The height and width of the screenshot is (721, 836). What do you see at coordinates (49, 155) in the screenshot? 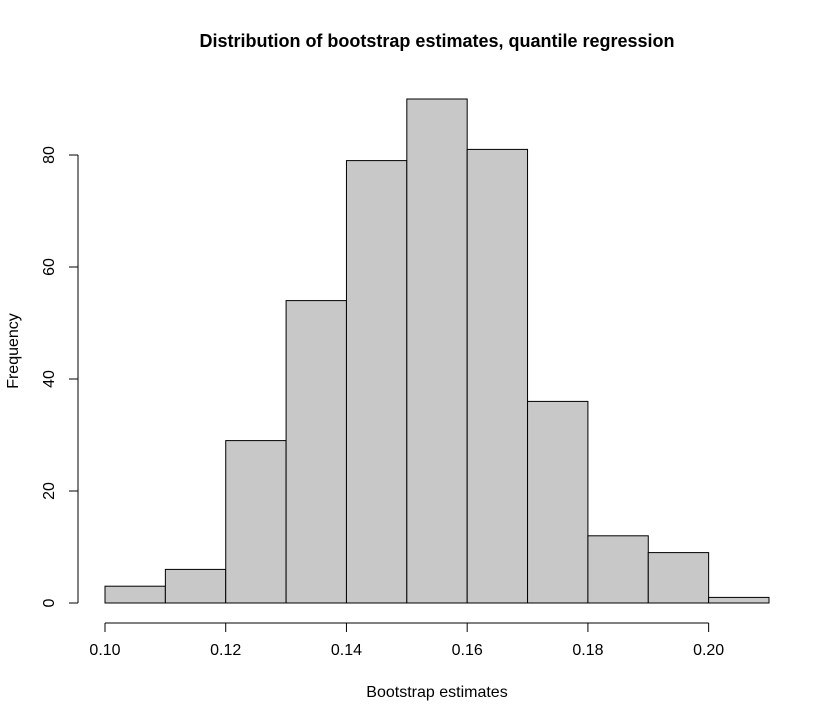
I see `y-tick-label: 80` at bounding box center [49, 155].